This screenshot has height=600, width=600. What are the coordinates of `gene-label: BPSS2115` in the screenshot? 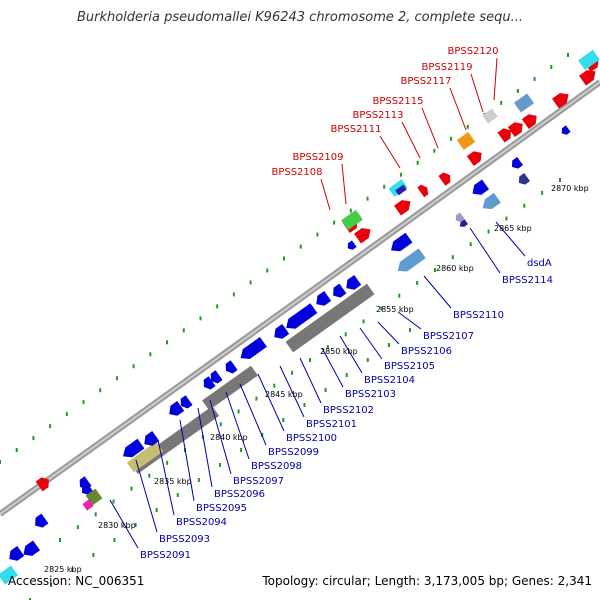 It's located at (397, 101).